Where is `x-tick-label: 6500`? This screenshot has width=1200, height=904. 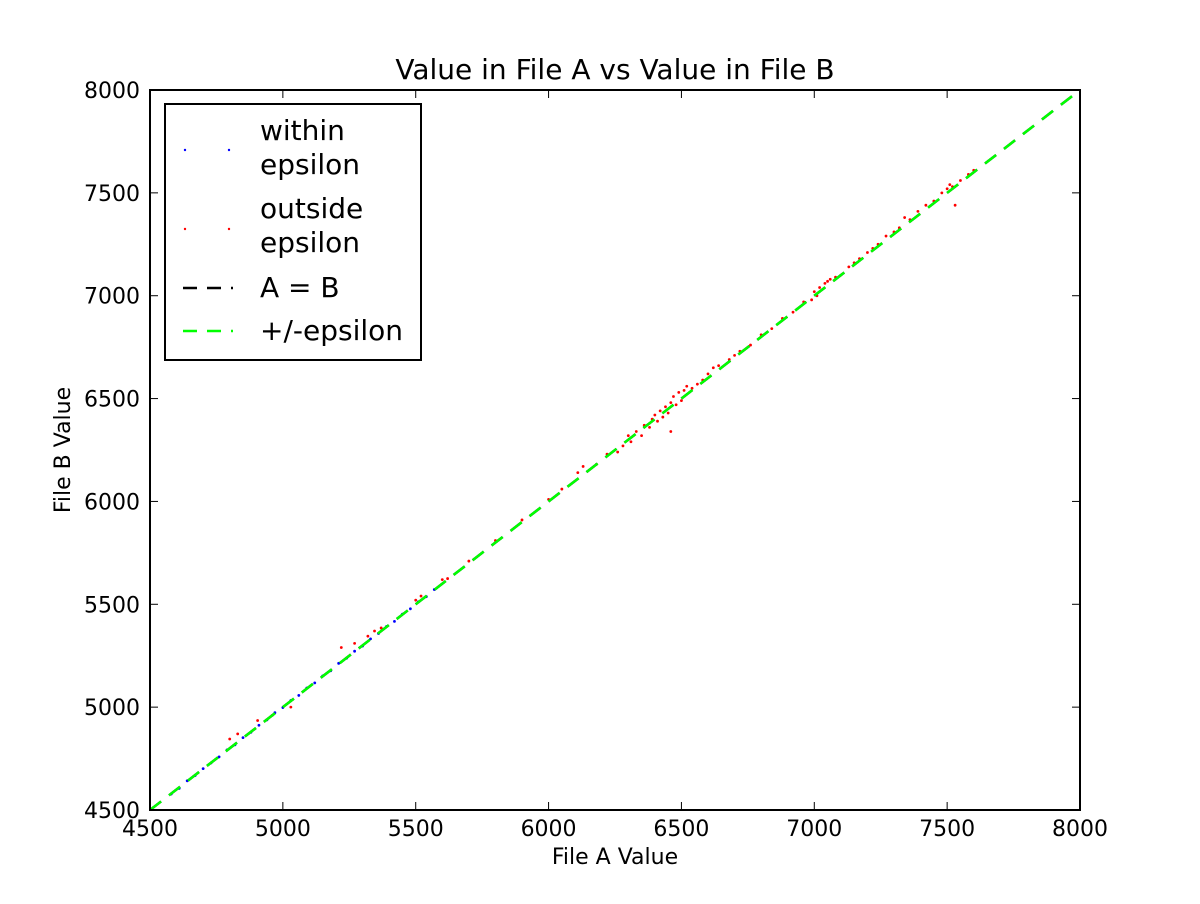
x-tick-label: 6500 is located at coordinates (681, 829).